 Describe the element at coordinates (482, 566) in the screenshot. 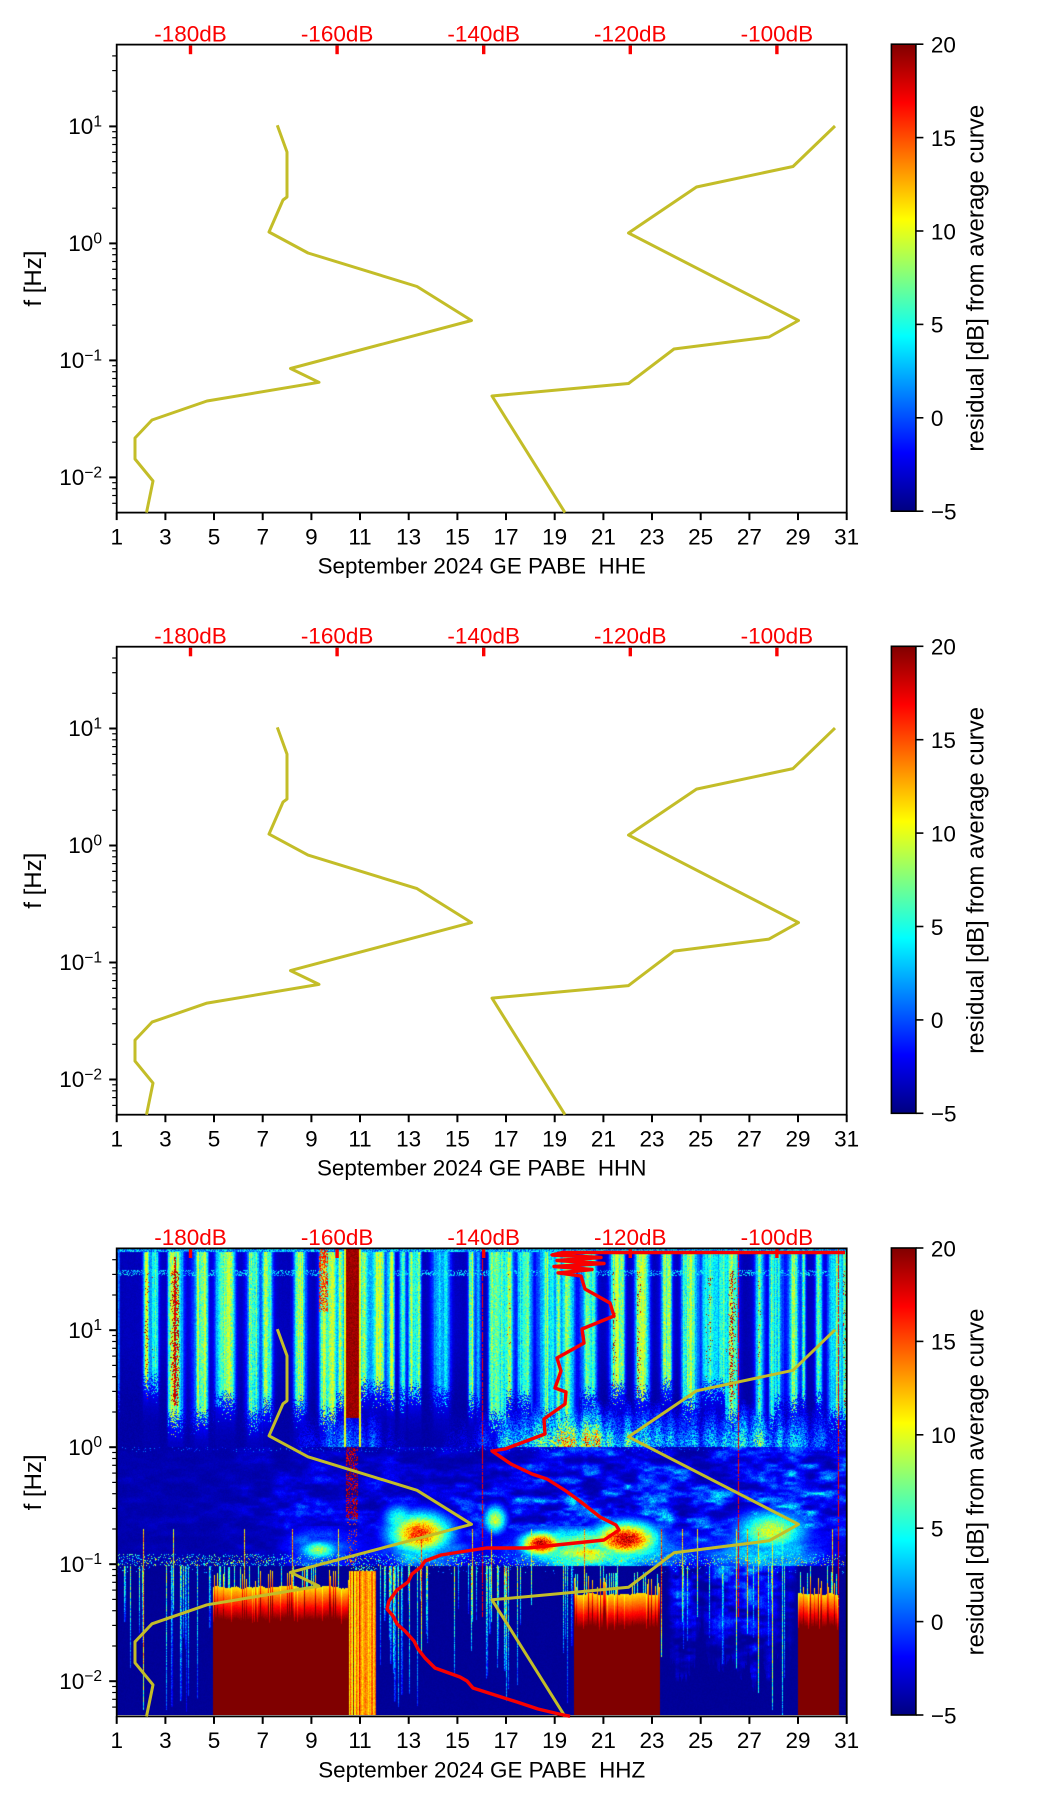

I see `svg-text: September 2024 GE PABE HHE` at that location.